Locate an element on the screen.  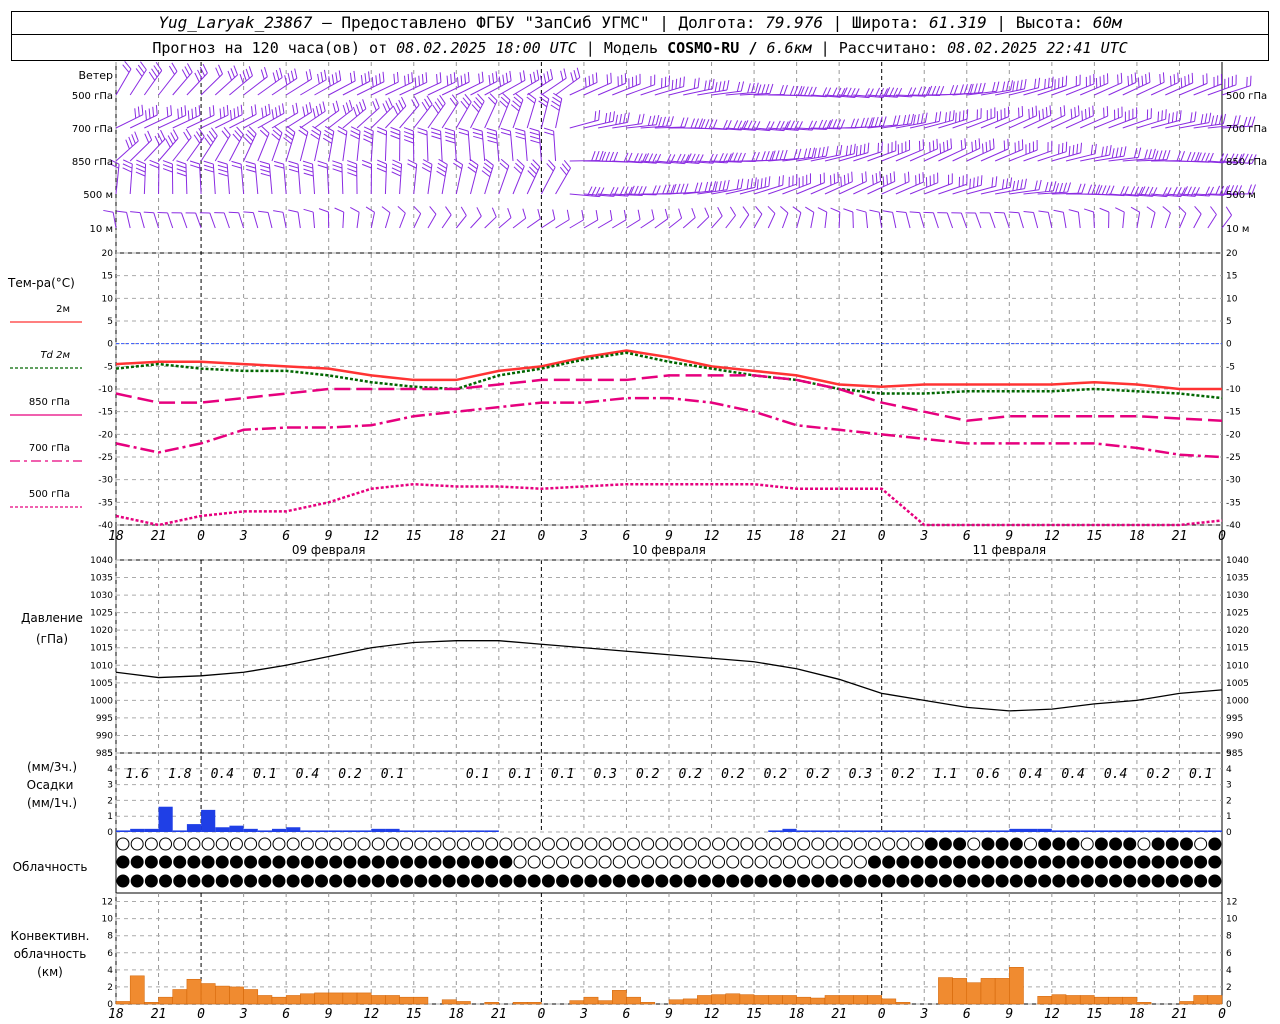
tick-label-left: -40 is located at coordinates (105, 526).